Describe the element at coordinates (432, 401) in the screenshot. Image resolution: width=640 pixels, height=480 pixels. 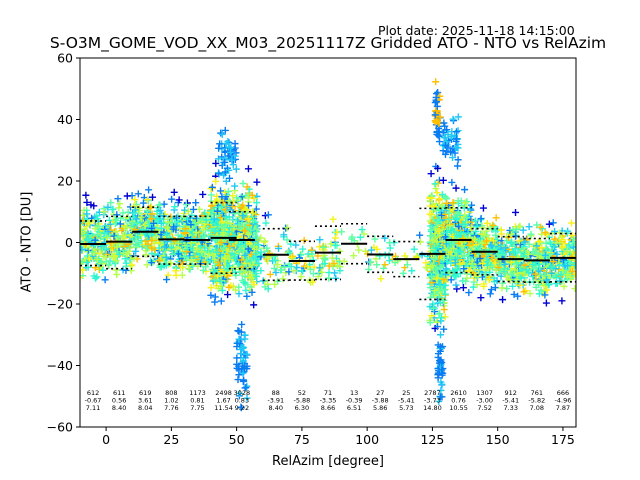
I see `bin-mean: -3.73` at that location.